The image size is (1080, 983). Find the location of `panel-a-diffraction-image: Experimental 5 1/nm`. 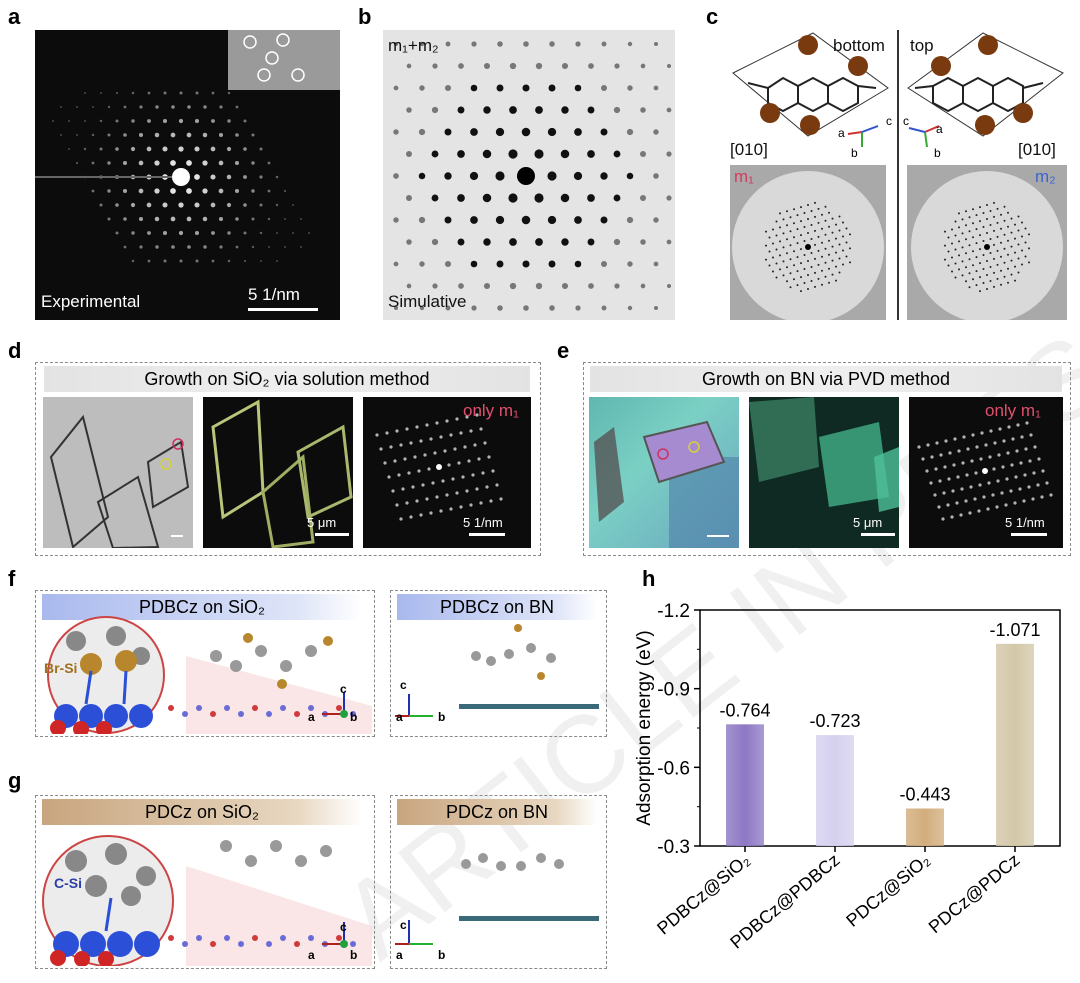

panel-a-diffraction-image: Experimental 5 1/nm is located at coordinates (187, 175).